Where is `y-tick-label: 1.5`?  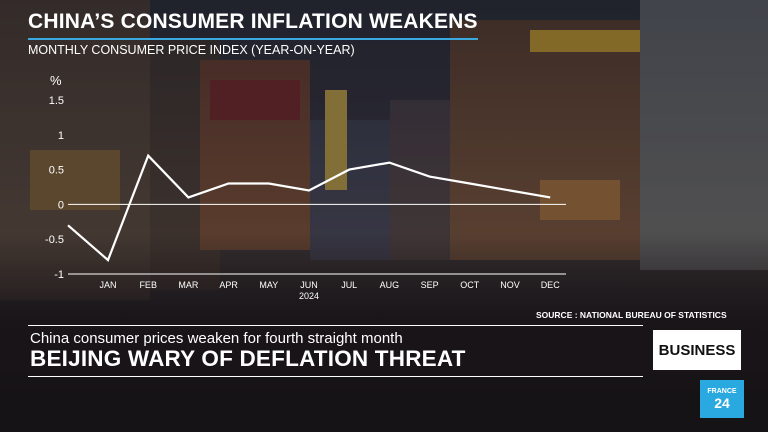
y-tick-label: 1.5 is located at coordinates (56, 101).